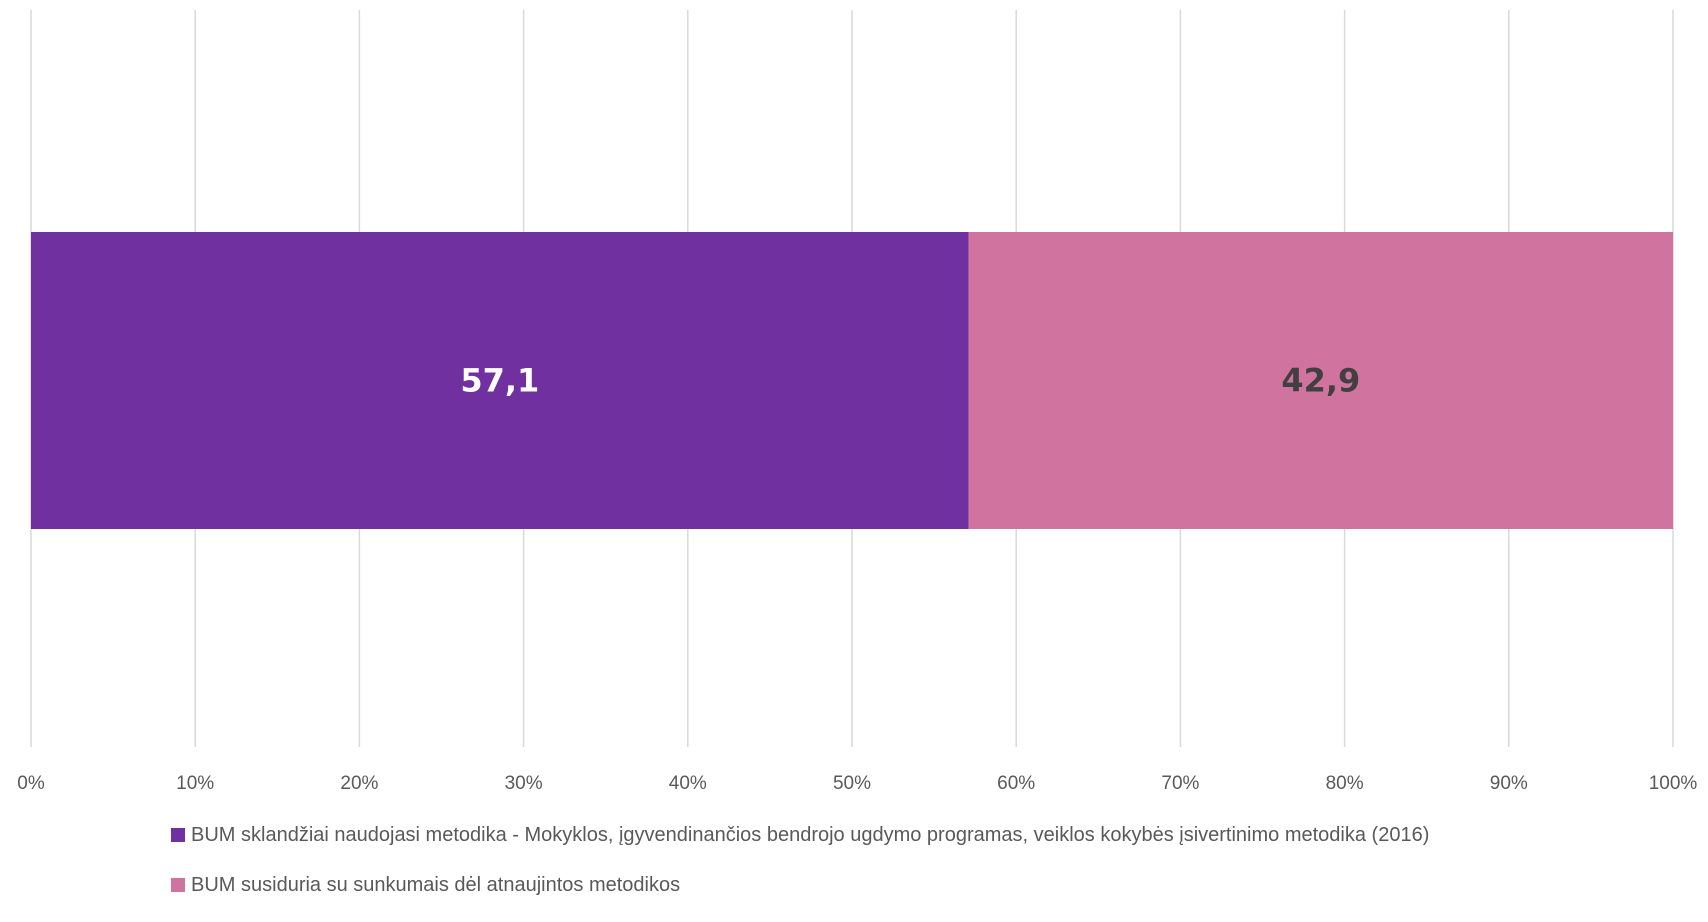 The height and width of the screenshot is (922, 1708). What do you see at coordinates (359, 783) in the screenshot?
I see `x-tick-label: 20%` at bounding box center [359, 783].